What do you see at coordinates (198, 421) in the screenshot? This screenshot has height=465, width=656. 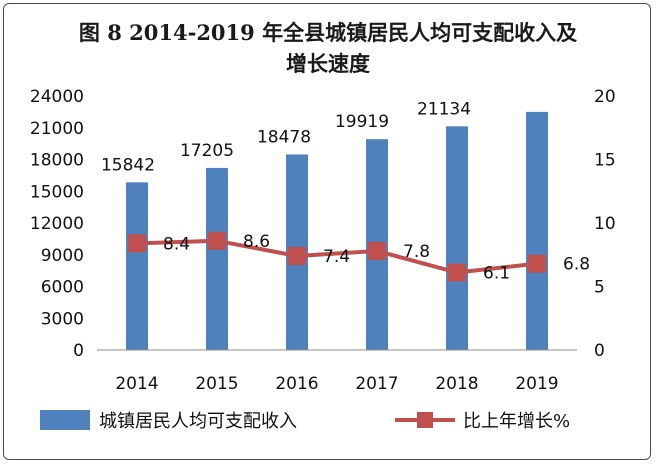 I see `legend-bar-label: 城镇居民人均可支配收入` at bounding box center [198, 421].